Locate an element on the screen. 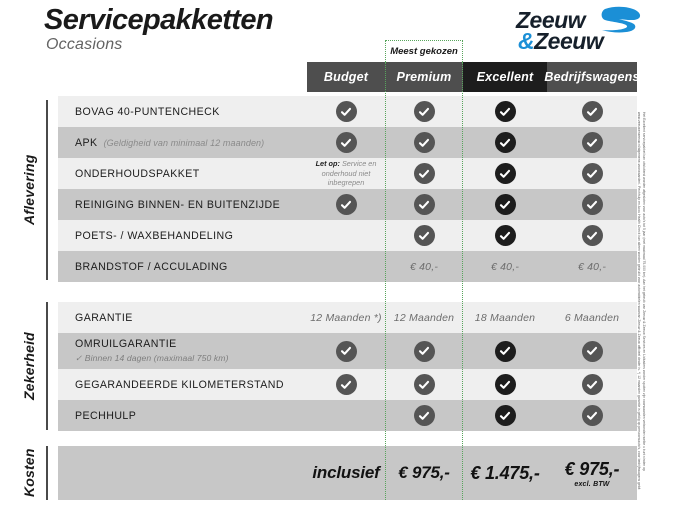 The image size is (685, 514). kosten-spacer is located at coordinates (182, 473).